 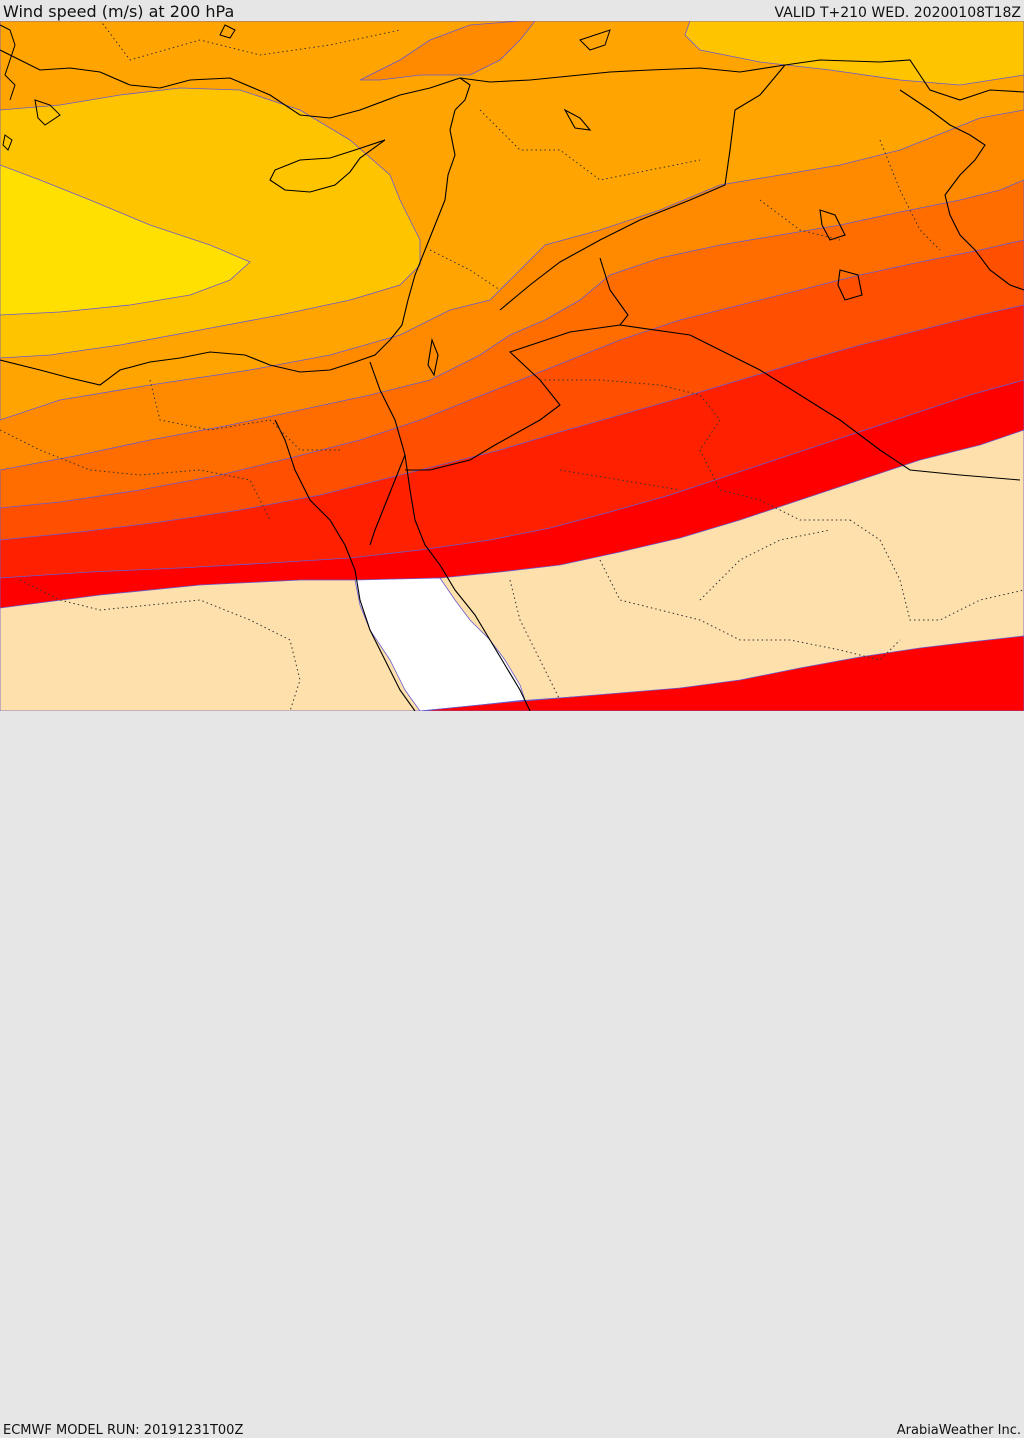 What do you see at coordinates (123, 1430) in the screenshot?
I see `model-run-label: ECMWF MODEL RUN: 20191231T00Z` at bounding box center [123, 1430].